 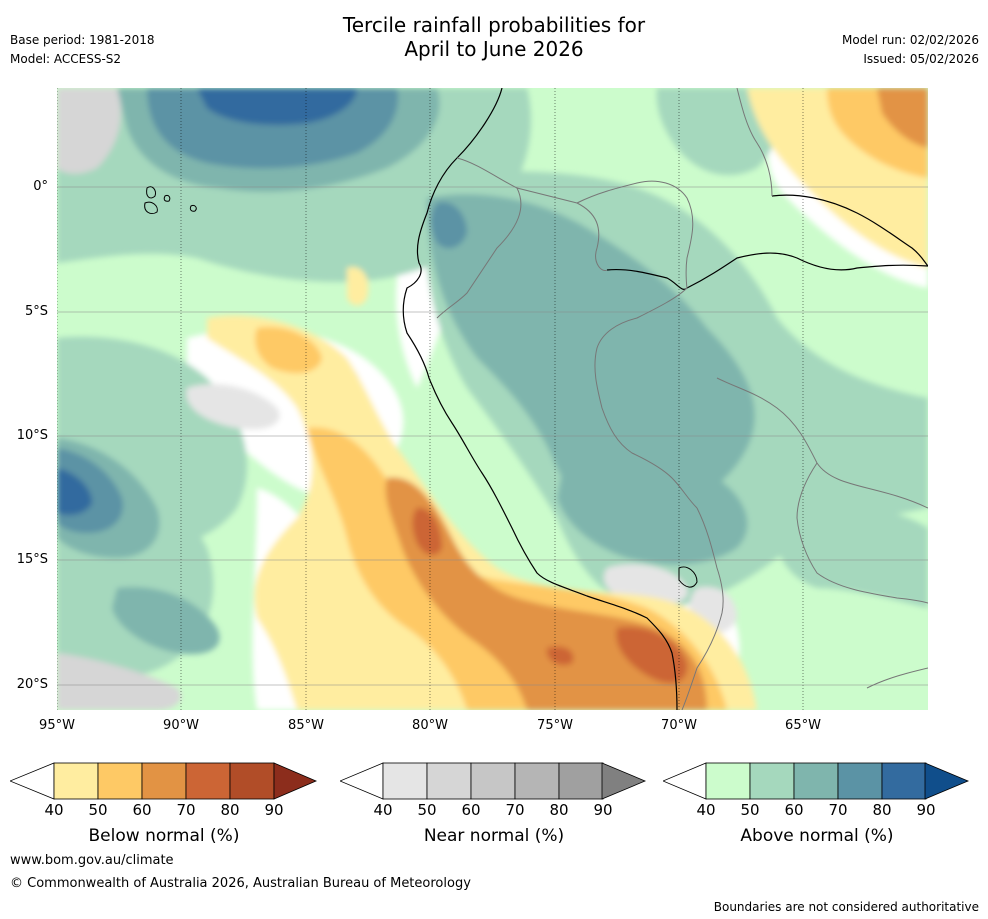 What do you see at coordinates (274, 810) in the screenshot?
I see `colorbar-below-tick: 90` at bounding box center [274, 810].